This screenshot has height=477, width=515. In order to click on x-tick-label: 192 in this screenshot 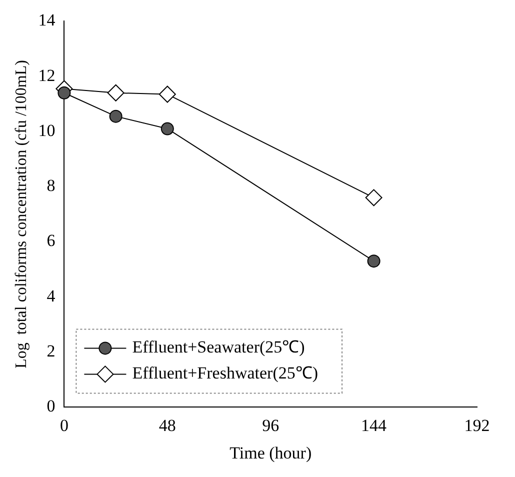, I will do `click(477, 425)`.